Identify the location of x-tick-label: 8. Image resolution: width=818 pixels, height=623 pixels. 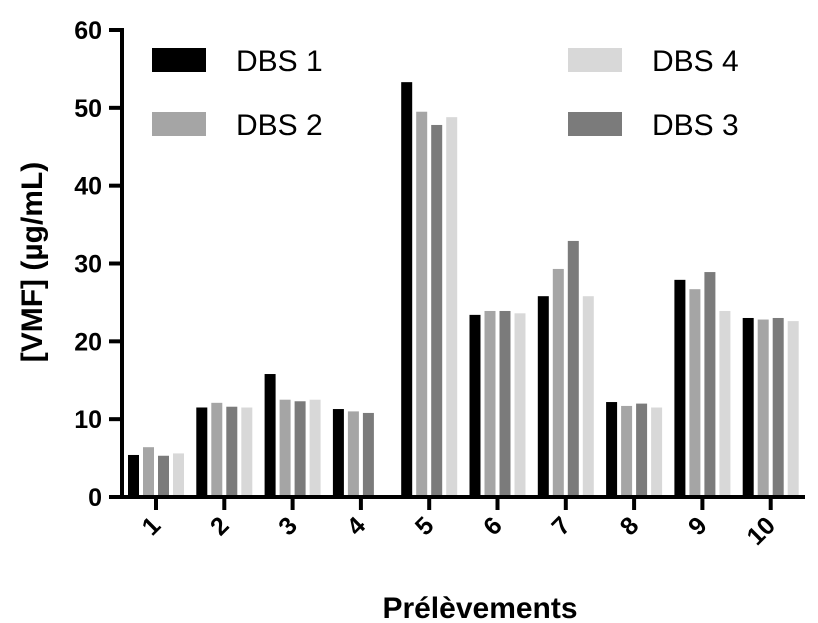
(630, 526).